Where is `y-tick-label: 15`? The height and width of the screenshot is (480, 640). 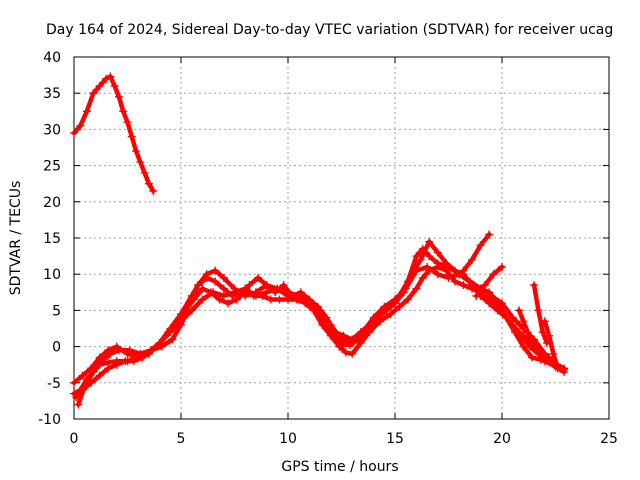 y-tick-label: 15 is located at coordinates (52, 239).